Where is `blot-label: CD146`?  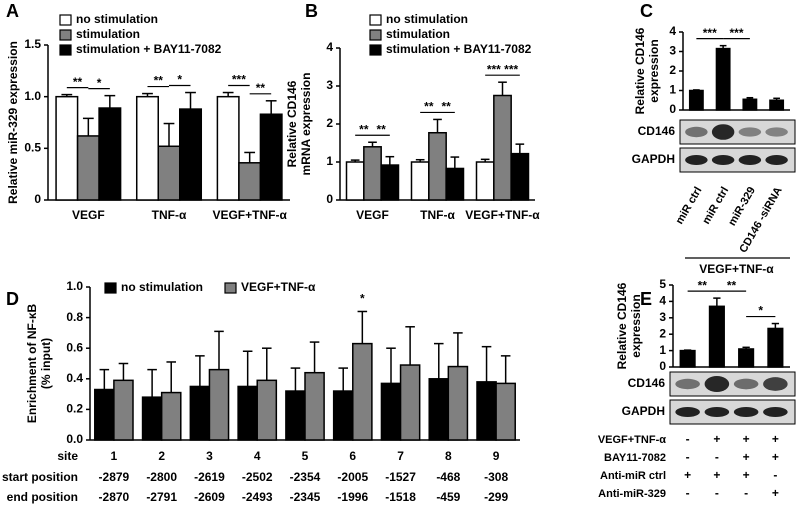 blot-label: CD146 is located at coordinates (657, 131).